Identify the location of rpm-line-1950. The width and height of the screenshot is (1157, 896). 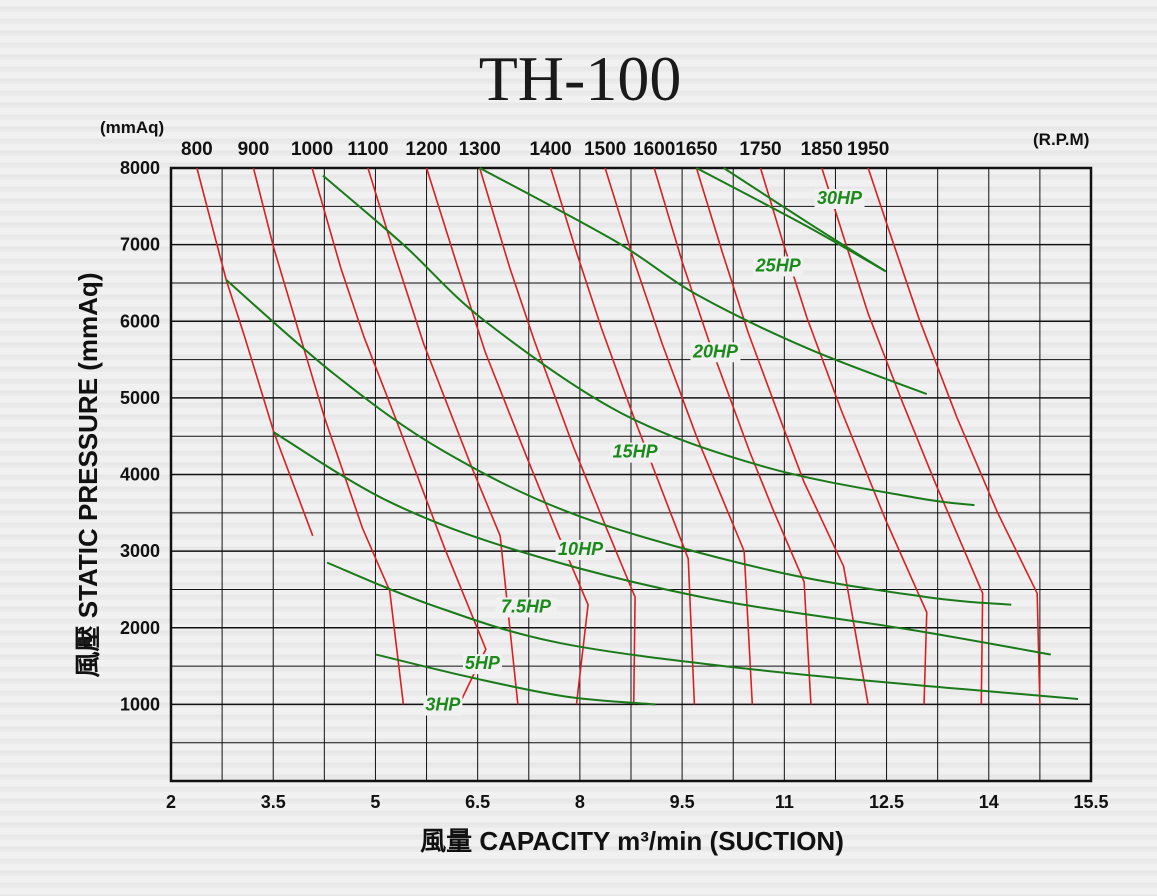
(954, 436).